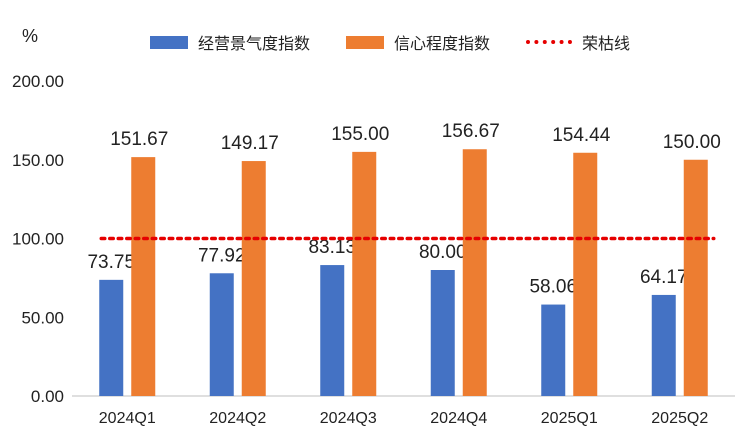  Describe the element at coordinates (111, 262) in the screenshot. I see `data-label-series-1-2024Q1: 73.75` at that location.